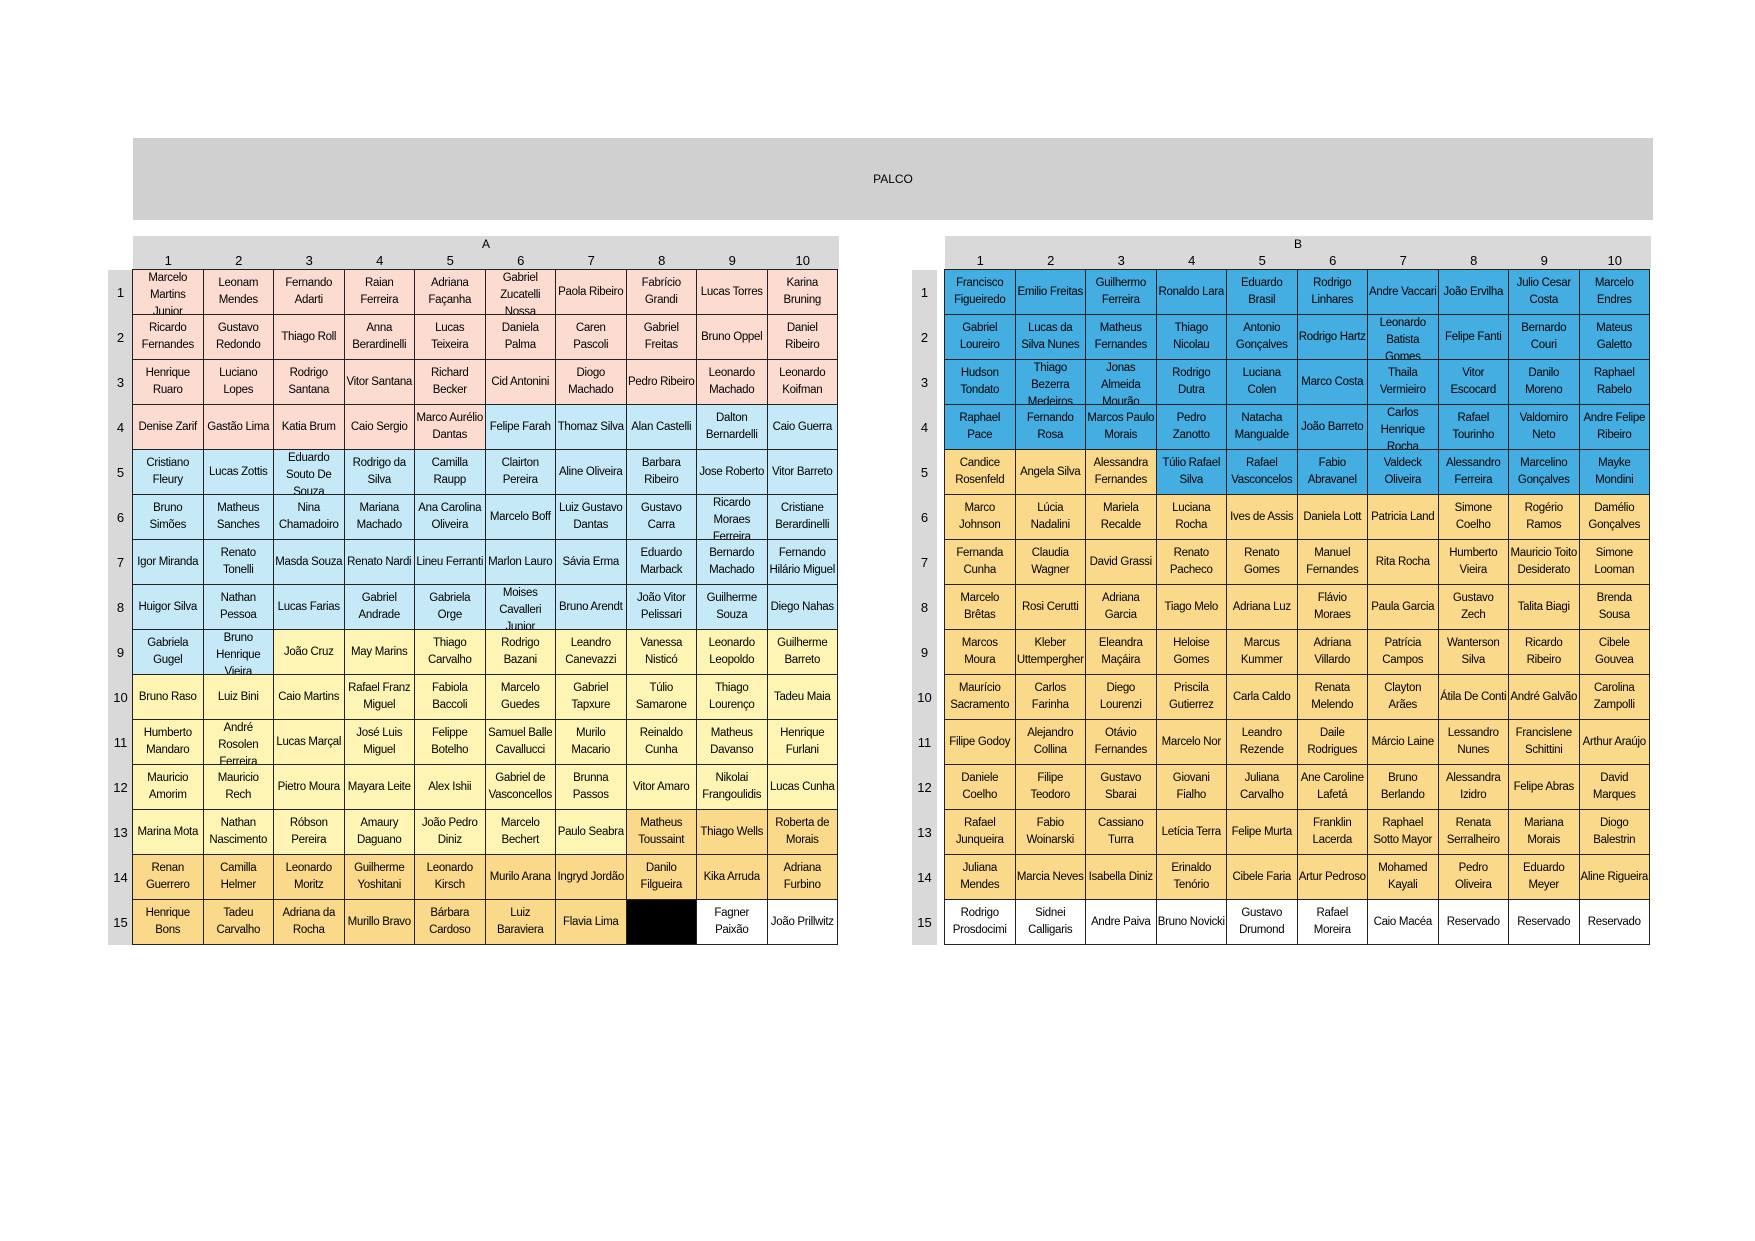 Image resolution: width=1755 pixels, height=1241 pixels. I want to click on seat-cell: Simone Looman, so click(1614, 562).